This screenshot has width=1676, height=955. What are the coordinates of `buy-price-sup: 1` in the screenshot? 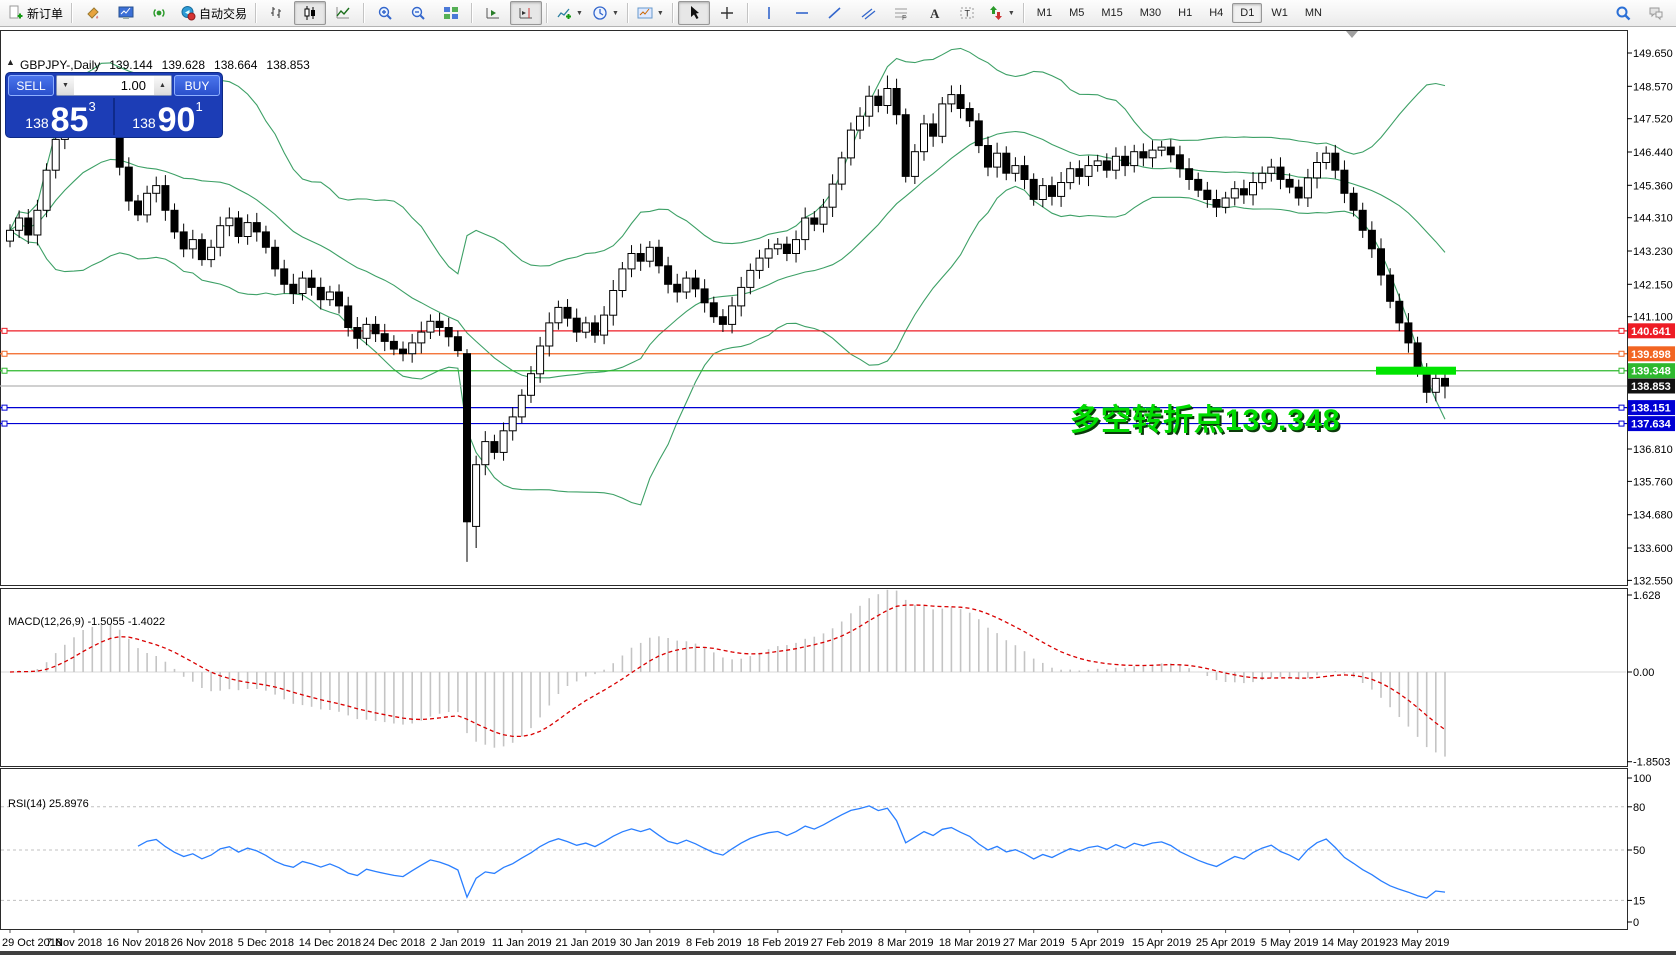 It's located at (199, 106).